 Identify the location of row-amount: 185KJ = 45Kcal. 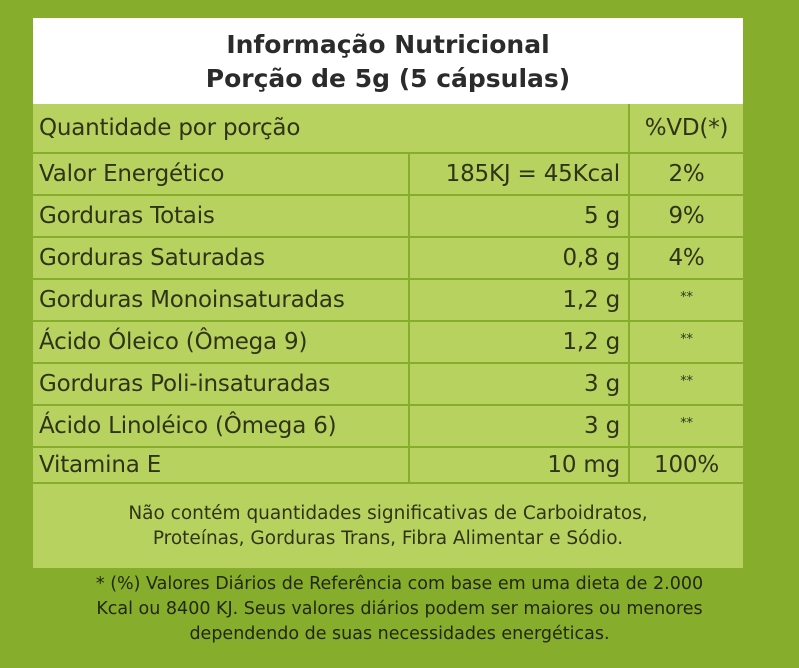
(519, 174).